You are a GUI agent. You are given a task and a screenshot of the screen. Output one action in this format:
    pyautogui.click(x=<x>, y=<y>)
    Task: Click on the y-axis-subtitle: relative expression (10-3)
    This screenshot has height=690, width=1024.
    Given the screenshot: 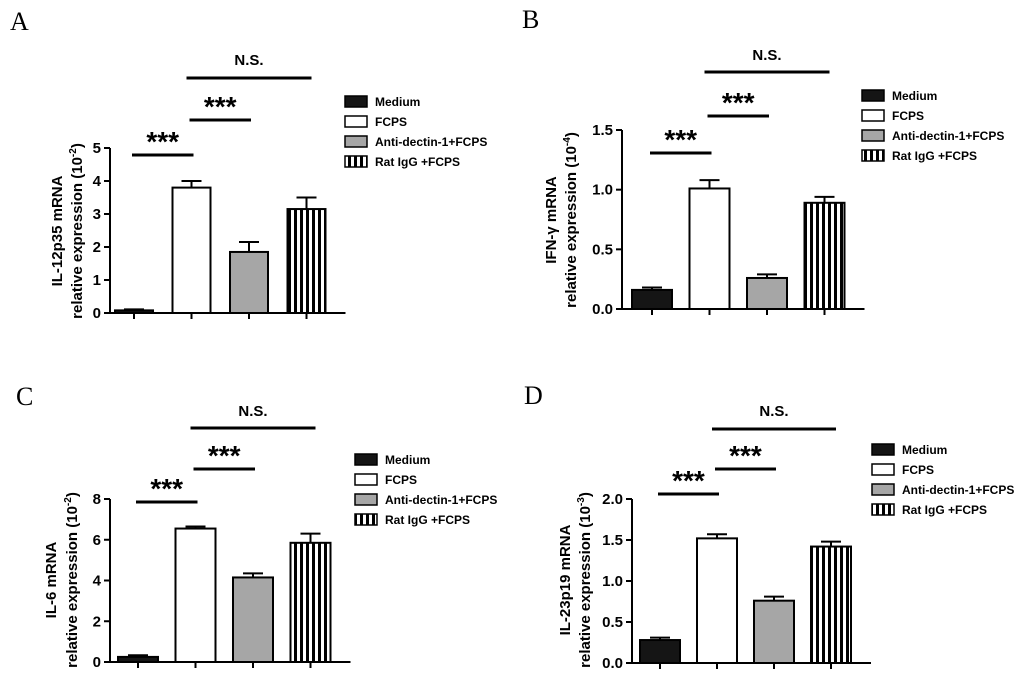 What is the action you would take?
    pyautogui.click(x=585, y=580)
    